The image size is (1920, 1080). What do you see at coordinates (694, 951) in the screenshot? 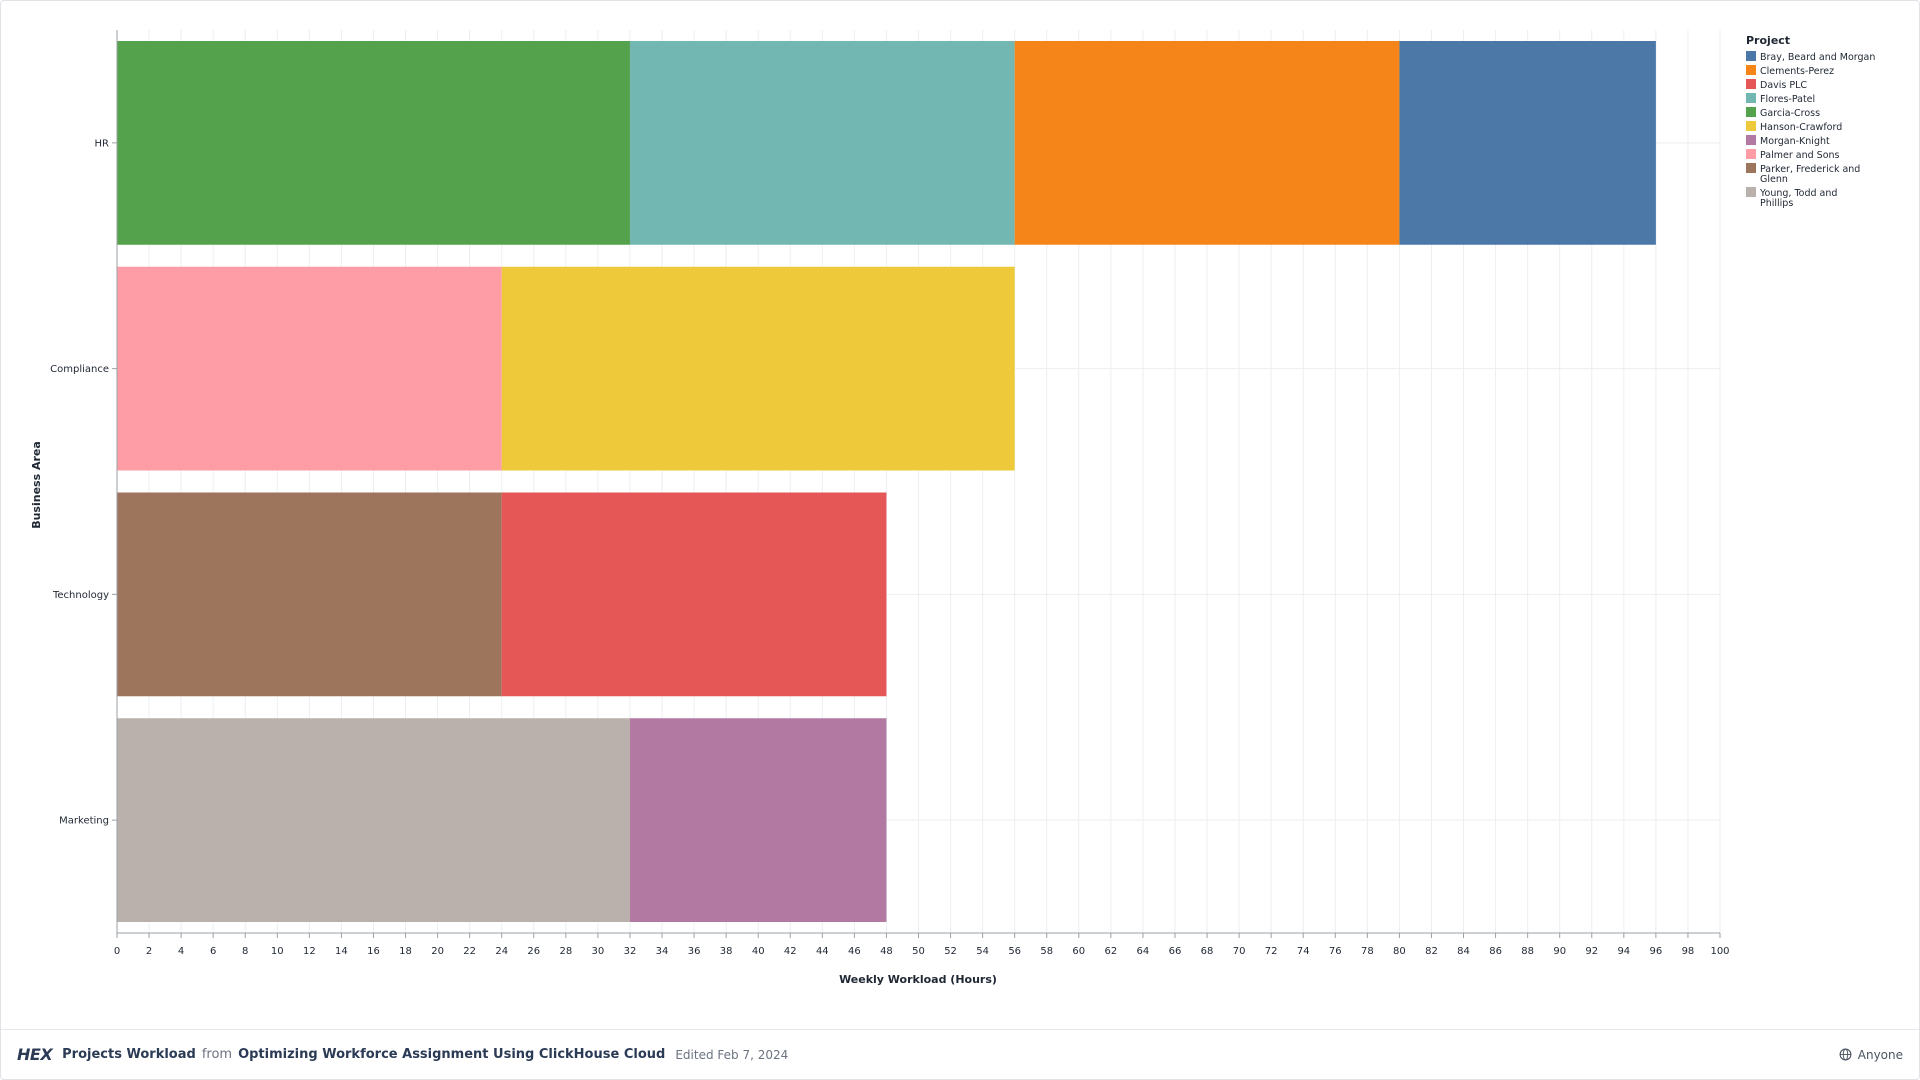
I see `x-tick-label: 36` at bounding box center [694, 951].